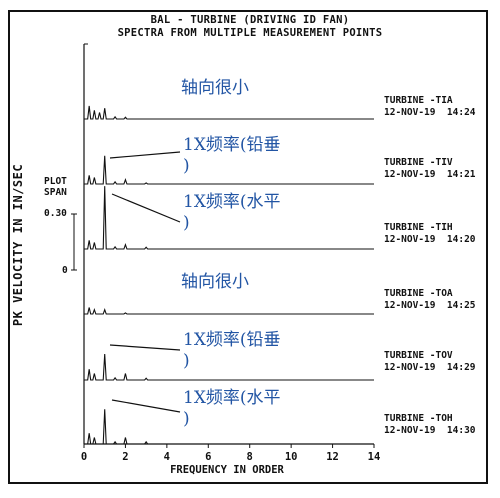  What do you see at coordinates (227, 470) in the screenshot?
I see `x-axis-label: FREQUENCY IN ORDER` at bounding box center [227, 470].